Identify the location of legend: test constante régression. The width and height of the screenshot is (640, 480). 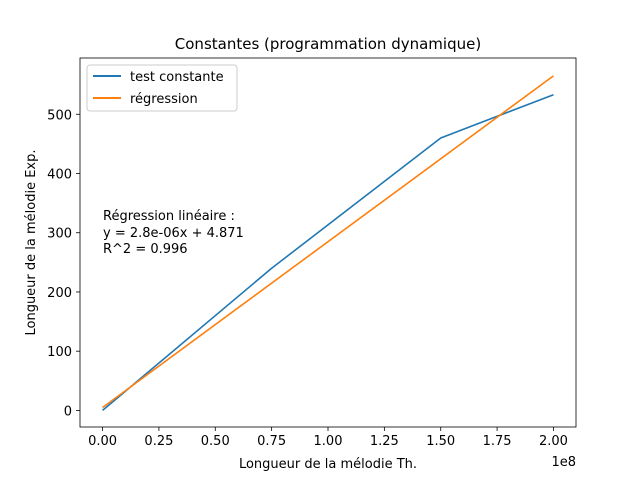
(162, 88).